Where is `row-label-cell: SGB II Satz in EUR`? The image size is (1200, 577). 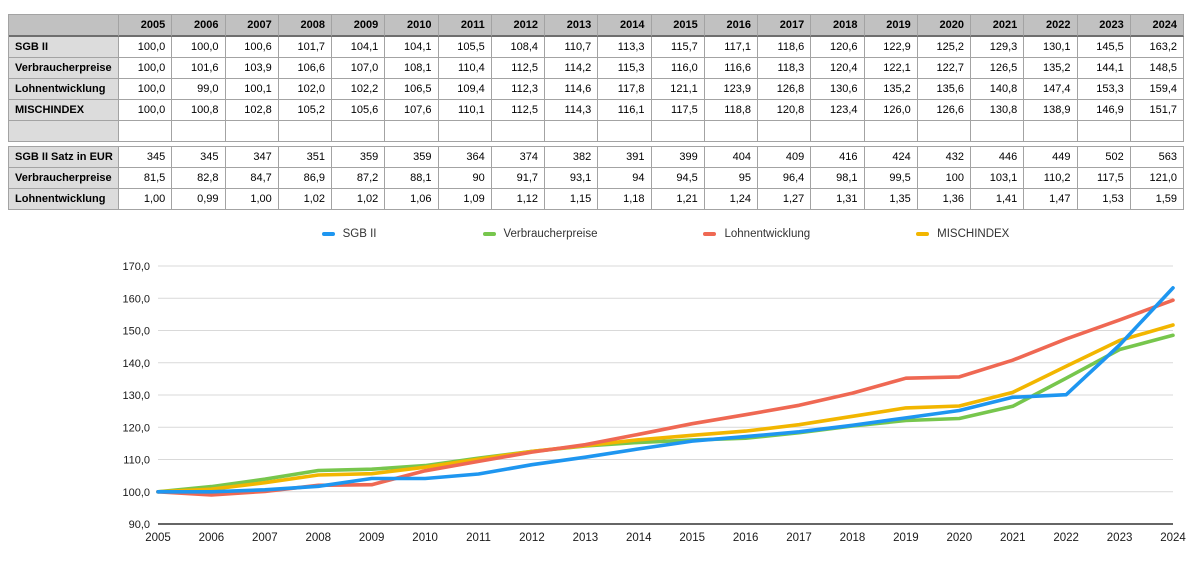 row-label-cell: SGB II Satz in EUR is located at coordinates (64, 157).